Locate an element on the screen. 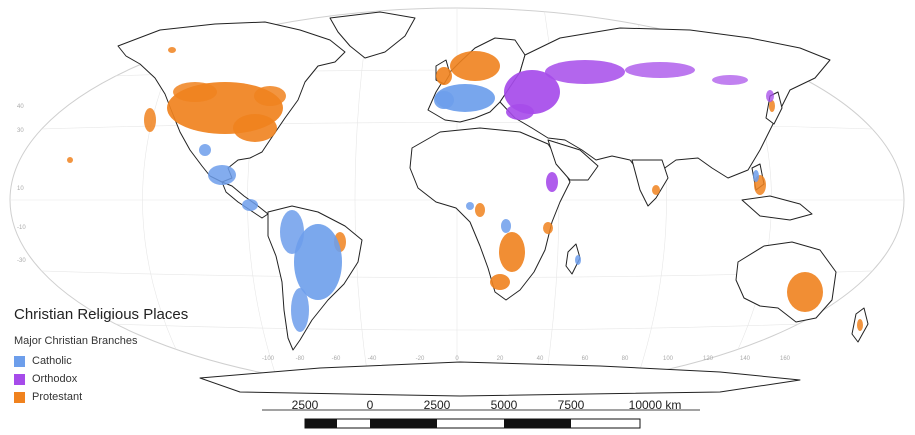 This screenshot has width=915, height=435. legend-subtitle: Major Christian Branches is located at coordinates (76, 341).